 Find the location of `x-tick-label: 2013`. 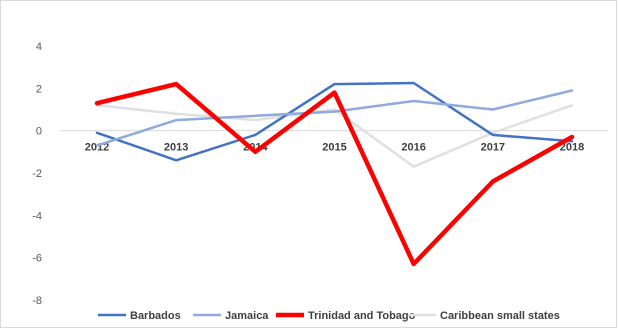

x-tick-label: 2013 is located at coordinates (176, 148).